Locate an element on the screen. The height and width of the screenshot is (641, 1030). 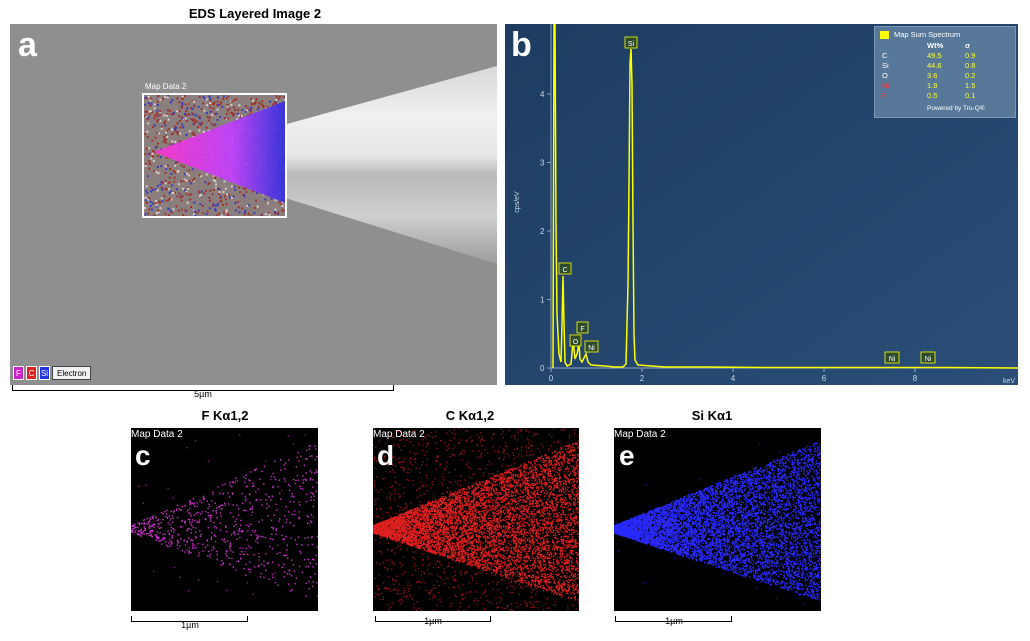
legend-wt-value: 49.5 is located at coordinates (934, 55).